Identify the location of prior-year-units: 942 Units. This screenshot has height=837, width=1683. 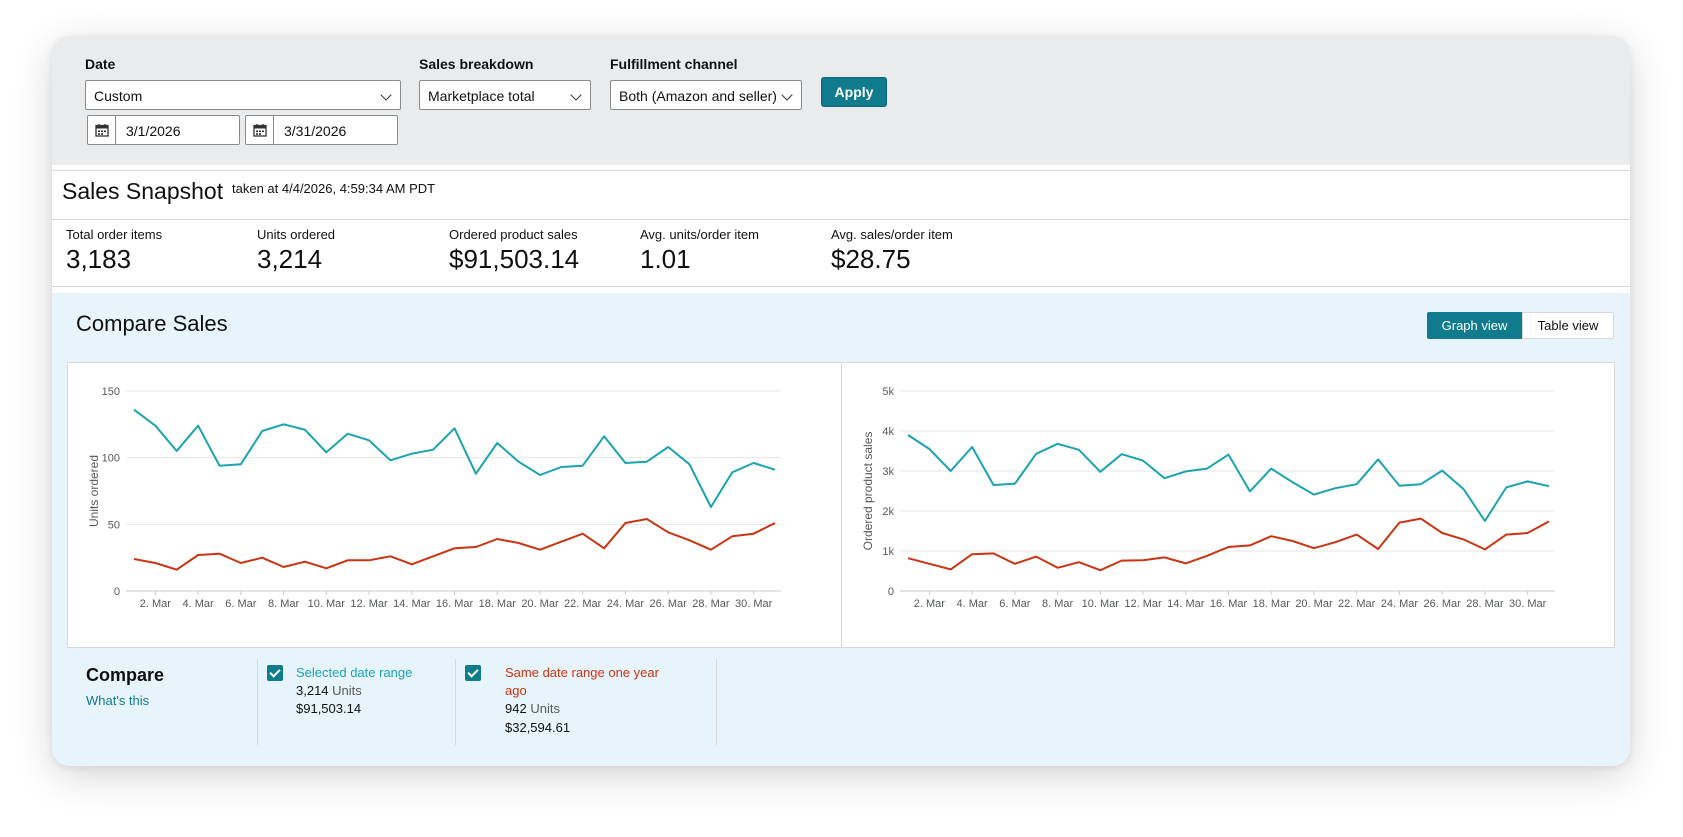
(532, 708).